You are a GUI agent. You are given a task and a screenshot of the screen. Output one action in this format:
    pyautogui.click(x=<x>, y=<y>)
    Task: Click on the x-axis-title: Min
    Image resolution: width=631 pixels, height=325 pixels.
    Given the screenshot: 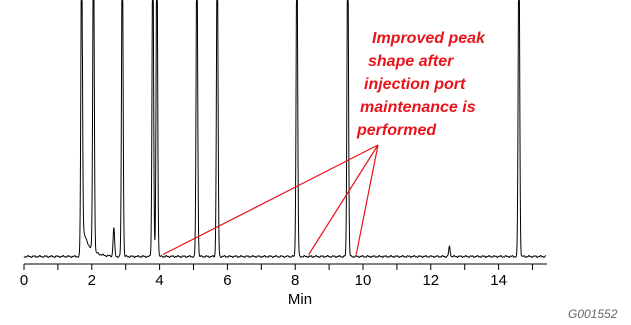 What is the action you would take?
    pyautogui.click(x=300, y=299)
    